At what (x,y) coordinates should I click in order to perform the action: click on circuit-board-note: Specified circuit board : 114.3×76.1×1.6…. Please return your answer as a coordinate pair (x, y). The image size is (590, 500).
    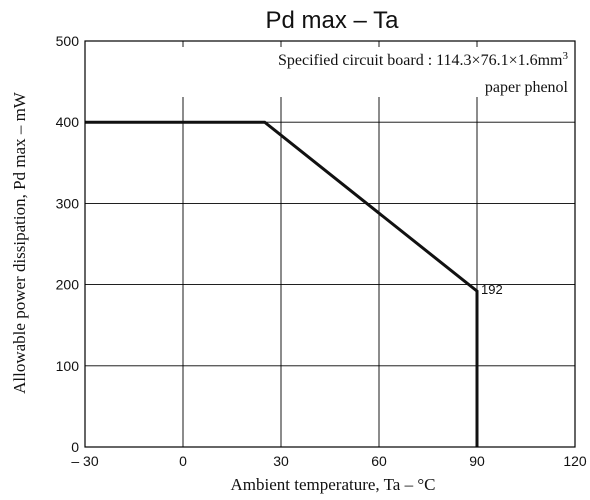
    Looking at the image, I should click on (374, 72).